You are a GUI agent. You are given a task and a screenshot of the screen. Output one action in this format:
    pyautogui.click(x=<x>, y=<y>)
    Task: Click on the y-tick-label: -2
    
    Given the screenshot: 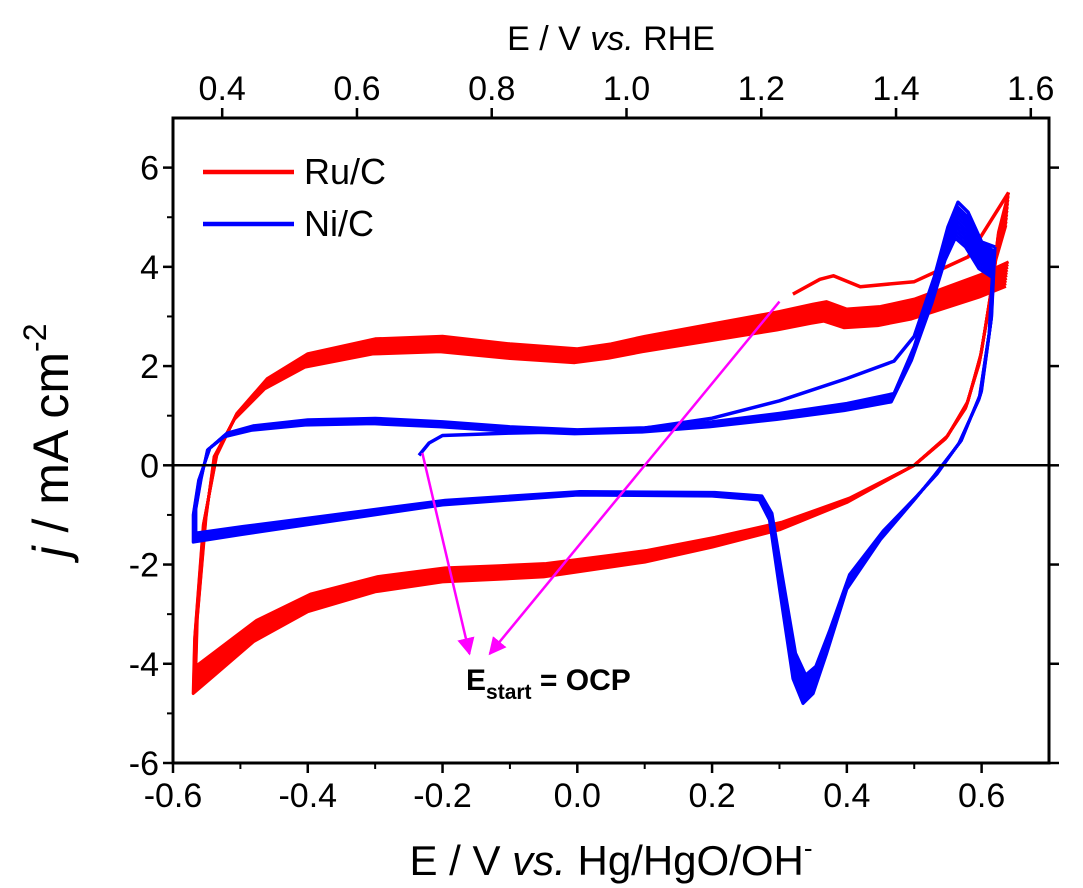 What is the action you would take?
    pyautogui.click(x=144, y=566)
    